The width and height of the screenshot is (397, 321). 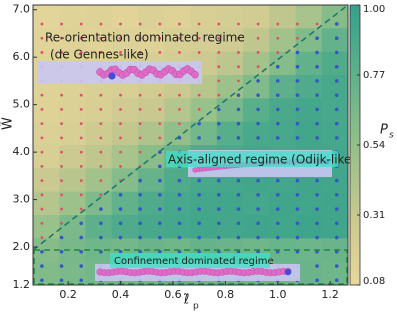 I want to click on annotation: Confinement dominated regime, so click(x=194, y=261).